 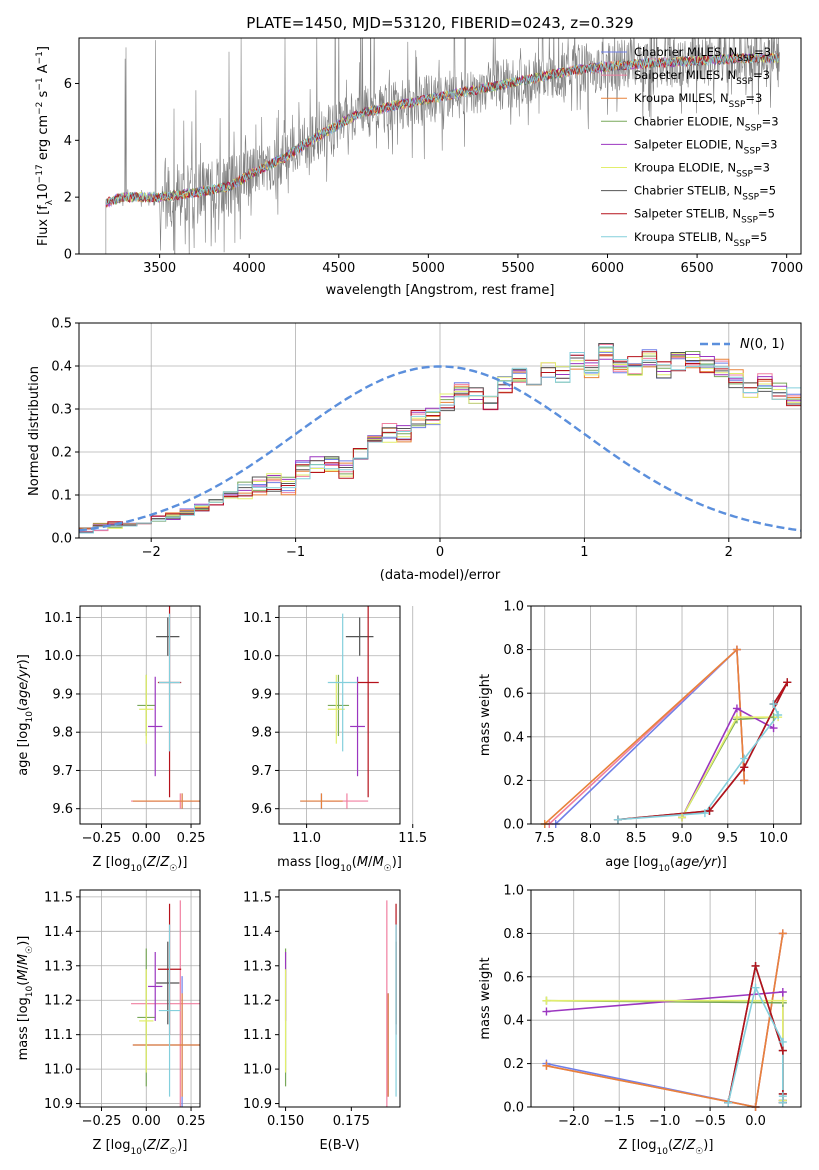 What do you see at coordinates (339, 715) in the screenshot?
I see `age-vs-mass-frame` at bounding box center [339, 715].